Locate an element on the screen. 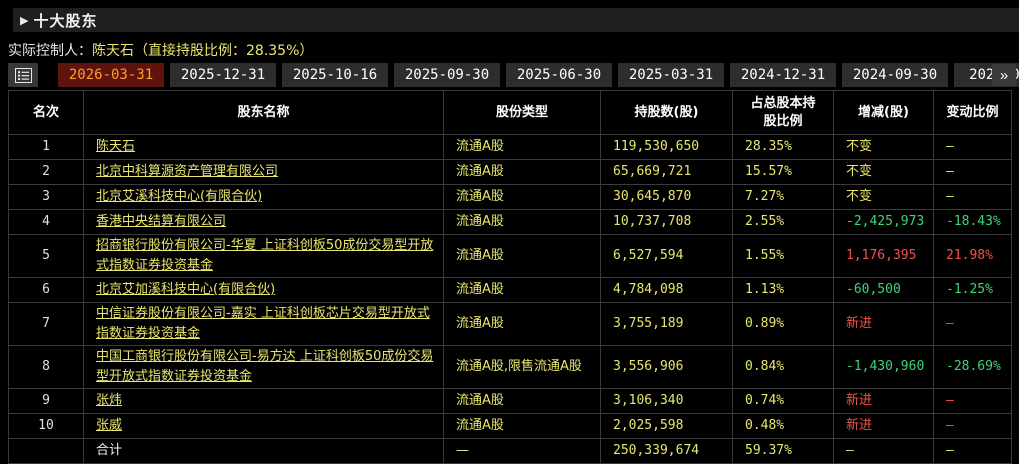  list-view-button is located at coordinates (23, 75).